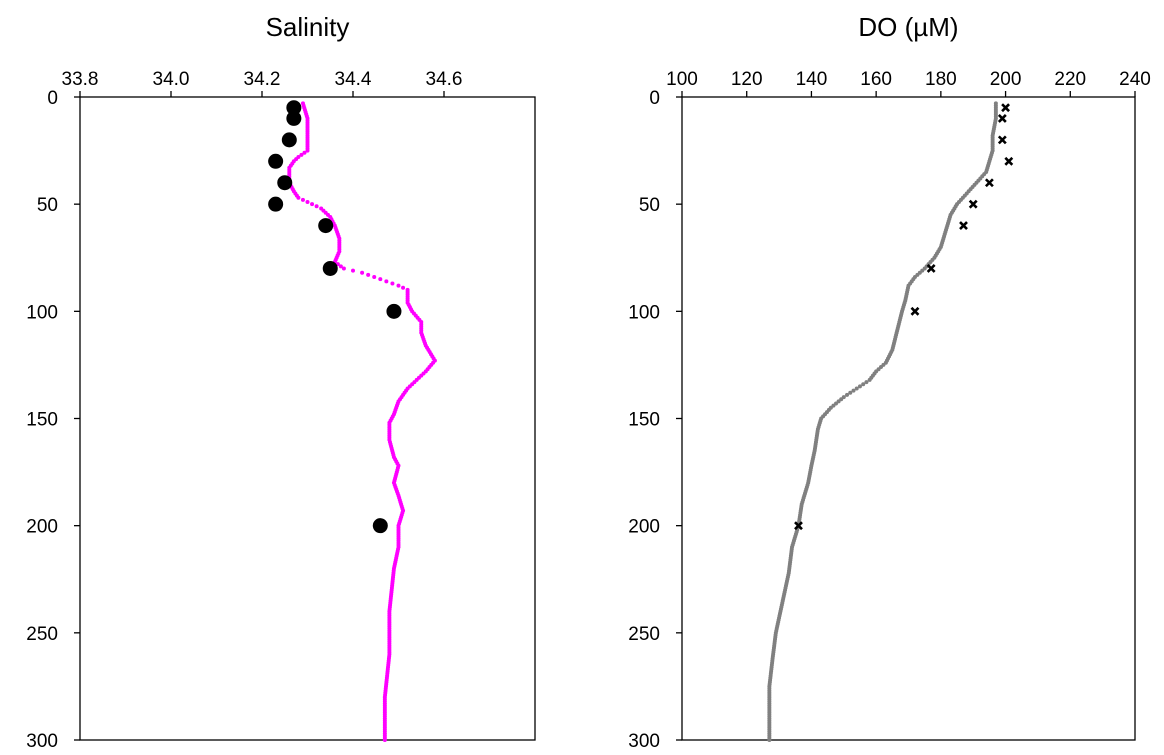 This screenshot has width=1164, height=755. I want to click on salinity-y-tick-label: 150, so click(42, 420).